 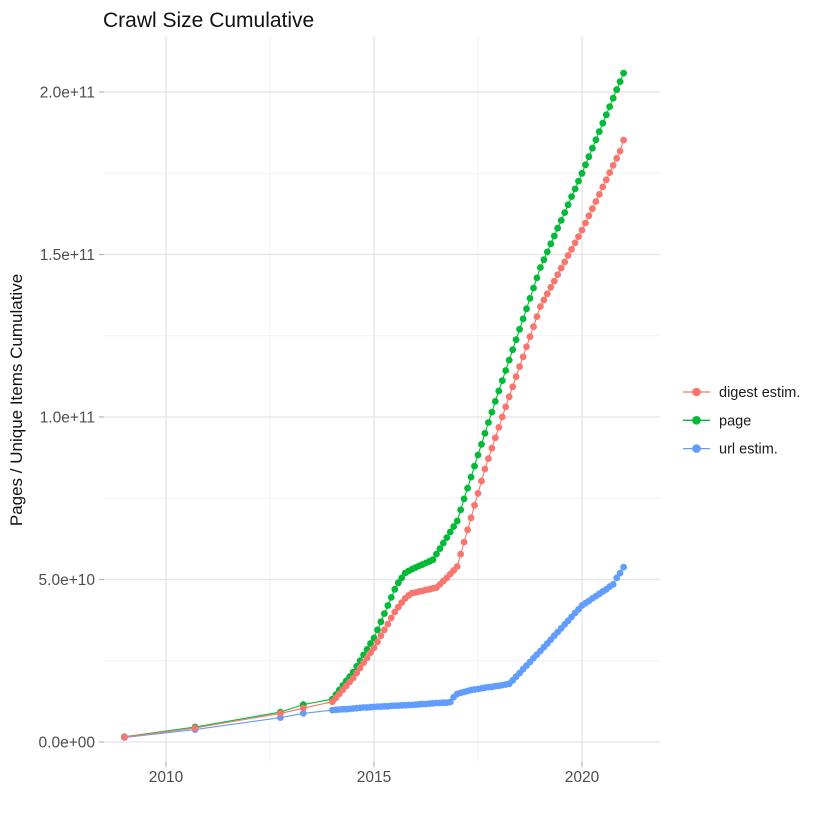 What do you see at coordinates (374, 777) in the screenshot?
I see `x-tick-label: 2015` at bounding box center [374, 777].